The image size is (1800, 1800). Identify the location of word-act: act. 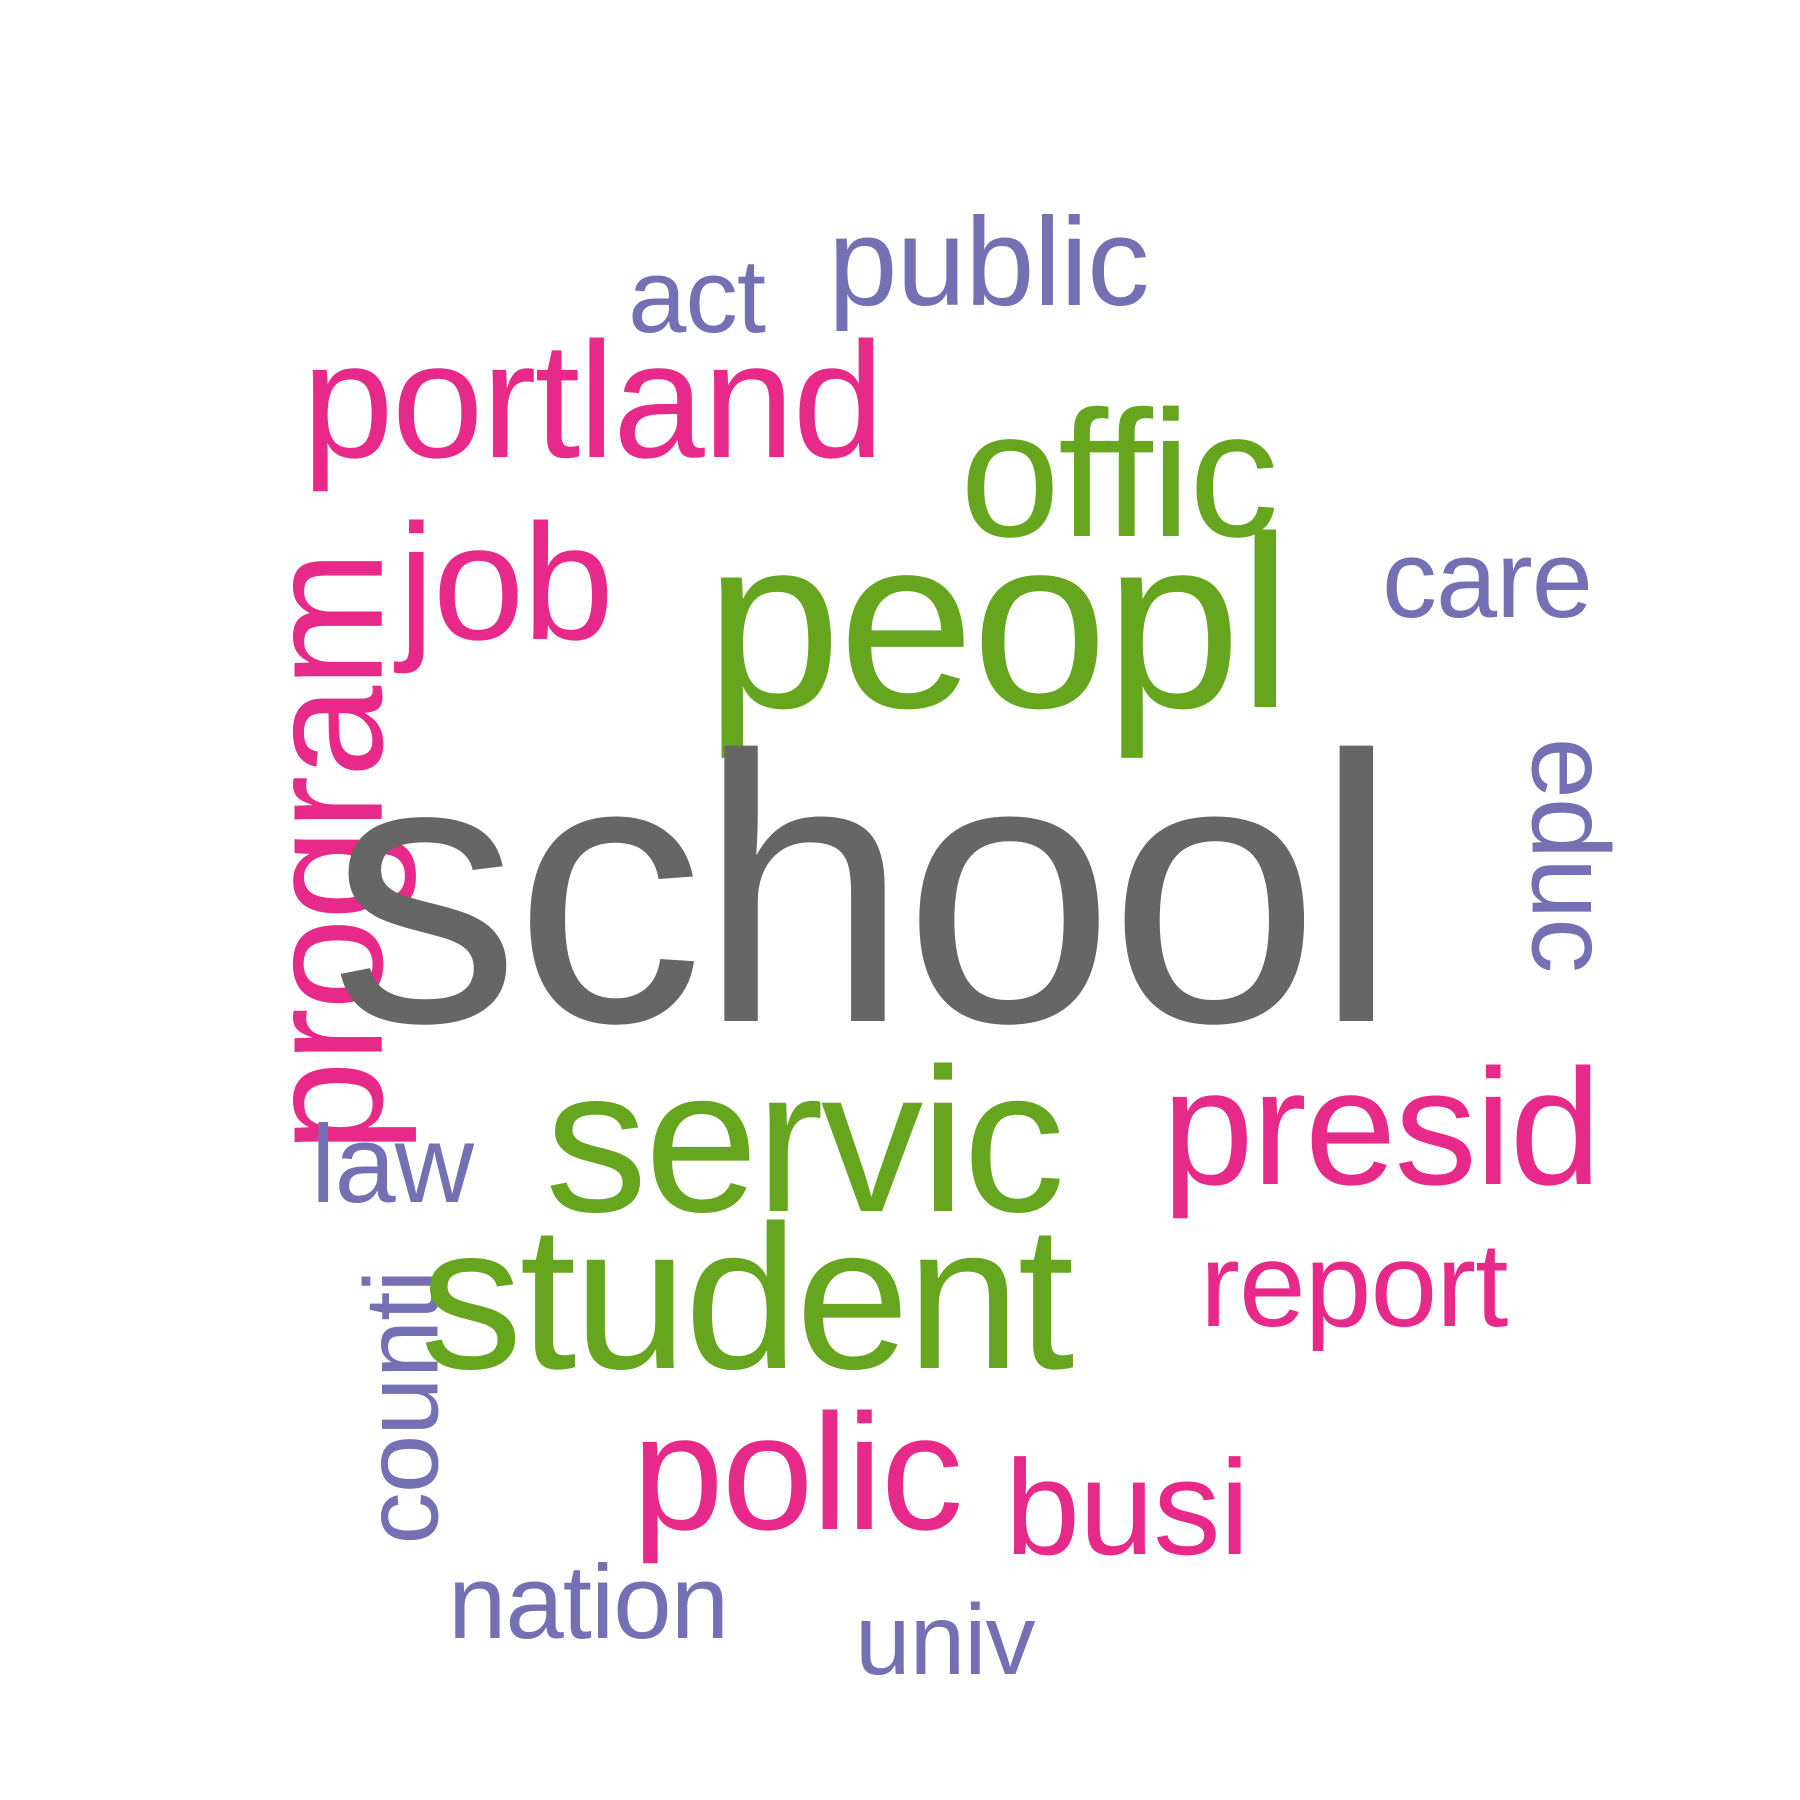
(697, 296).